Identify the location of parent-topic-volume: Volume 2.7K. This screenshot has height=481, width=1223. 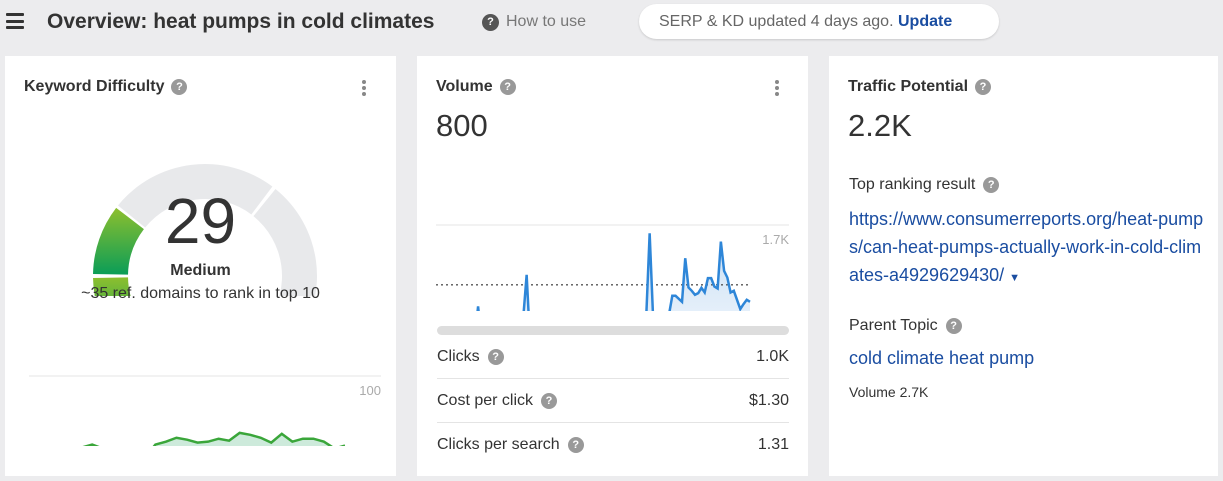
(889, 392).